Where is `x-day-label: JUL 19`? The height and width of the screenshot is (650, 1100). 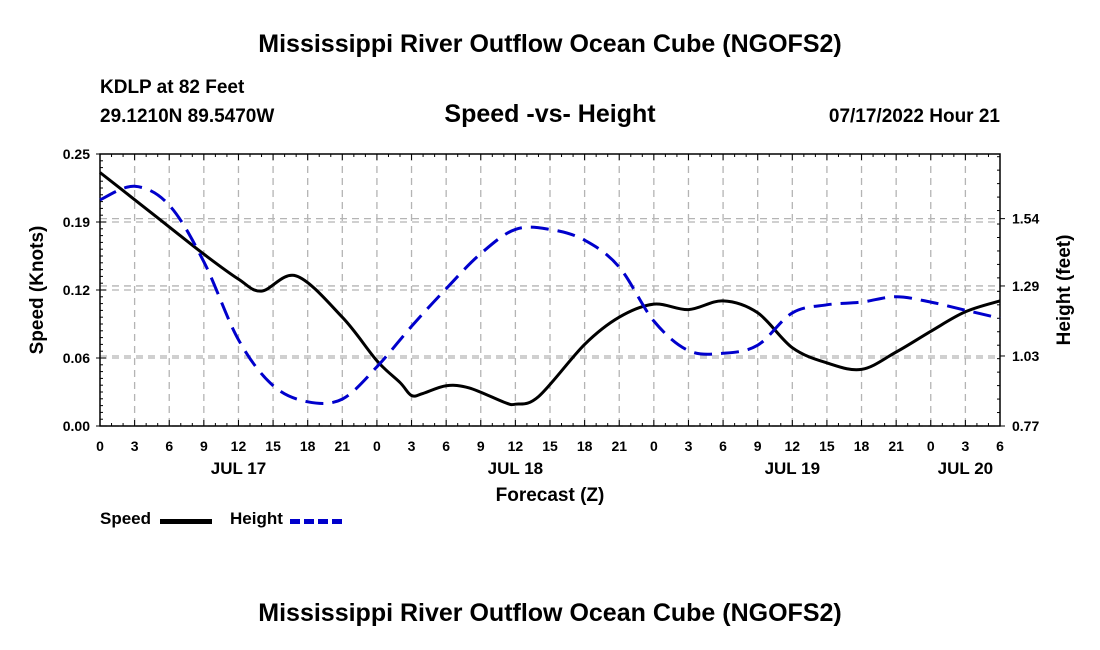 x-day-label: JUL 19 is located at coordinates (792, 468).